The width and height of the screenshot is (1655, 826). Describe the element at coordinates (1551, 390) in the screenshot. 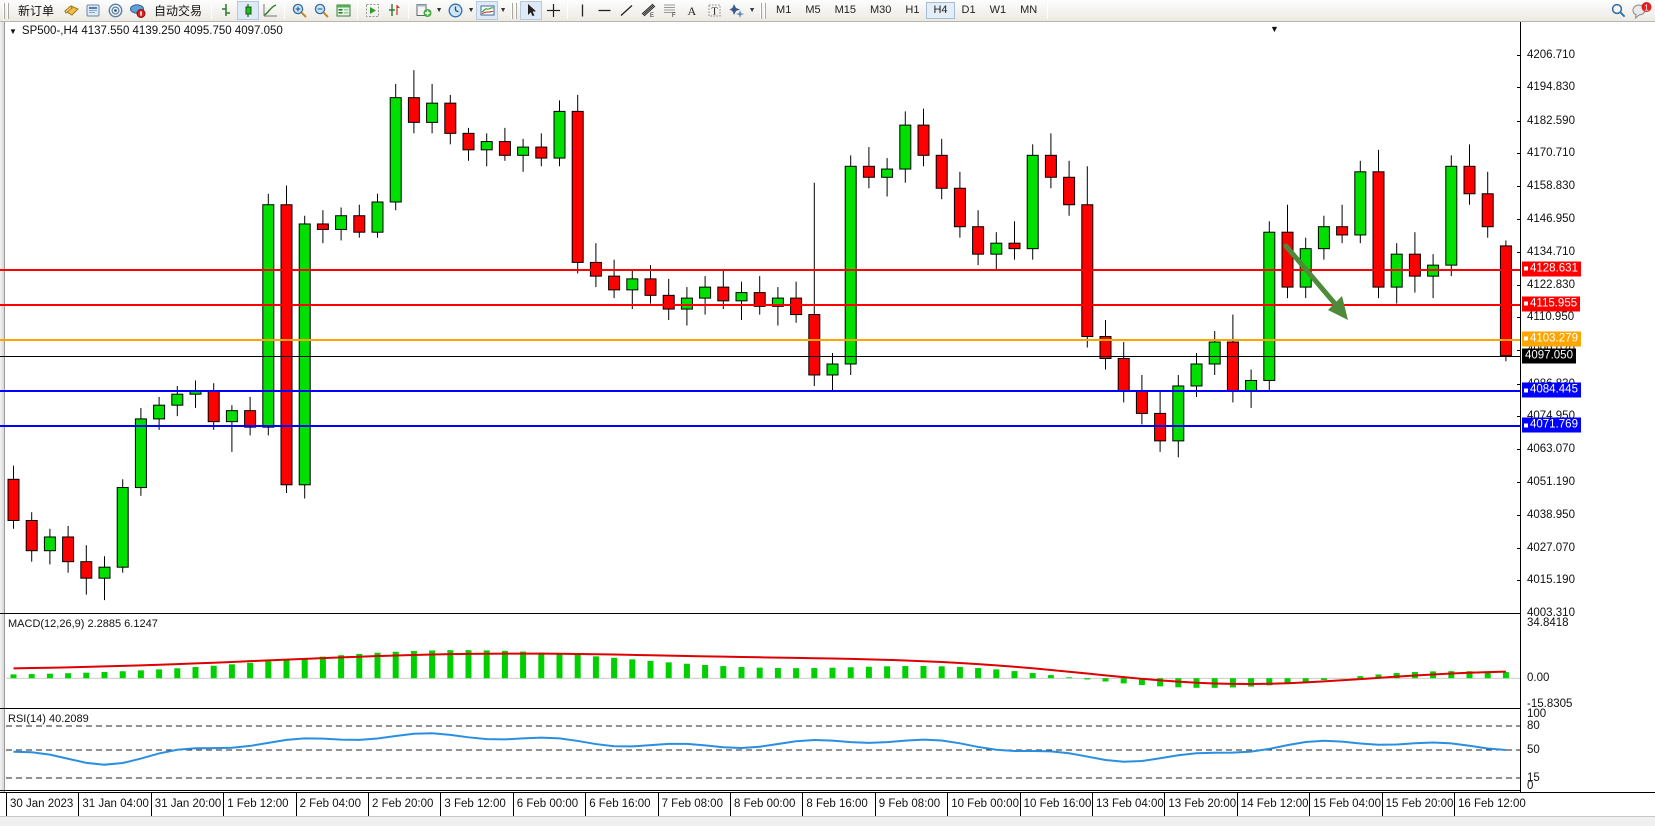

I see `price-level-tag-support-1: 4084.445` at that location.